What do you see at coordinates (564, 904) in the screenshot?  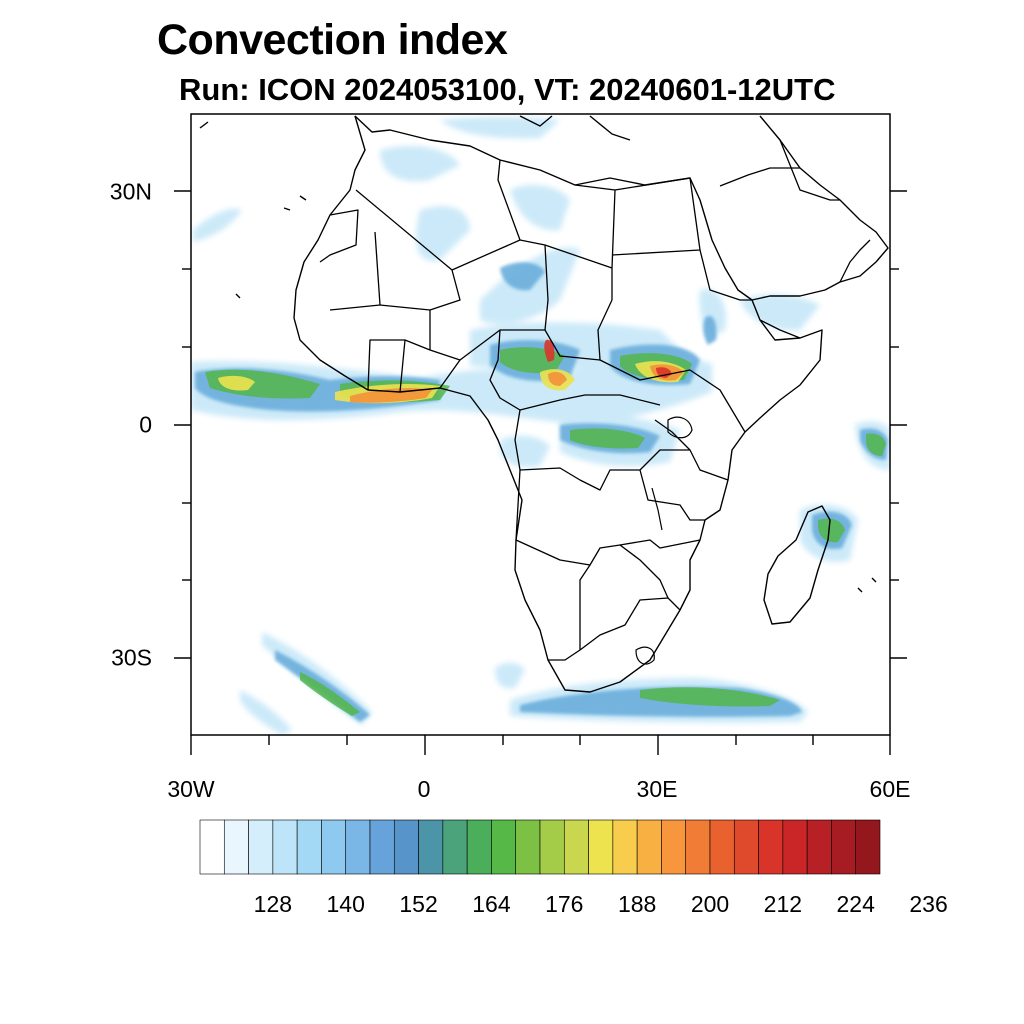 I see `colorbar-label: 176` at bounding box center [564, 904].